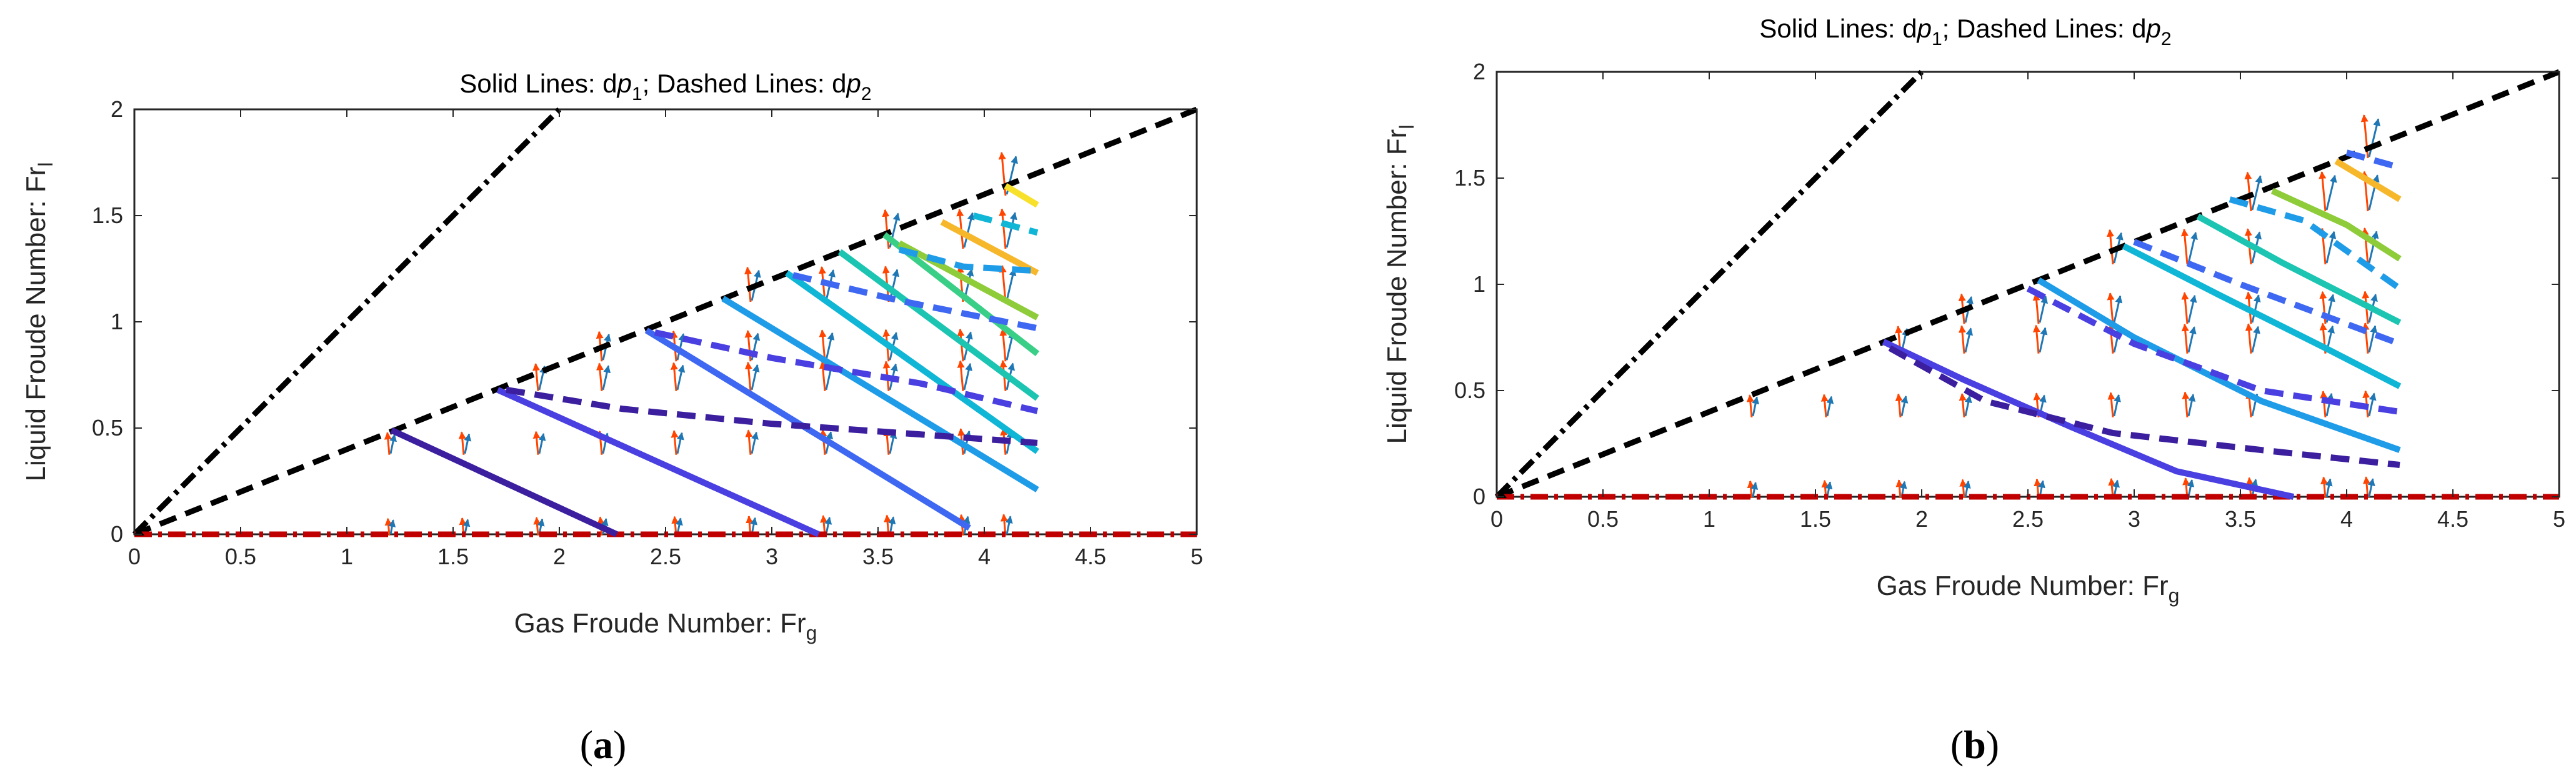 The height and width of the screenshot is (783, 2576). Describe the element at coordinates (117, 534) in the screenshot. I see `y-tick-label: 0` at that location.